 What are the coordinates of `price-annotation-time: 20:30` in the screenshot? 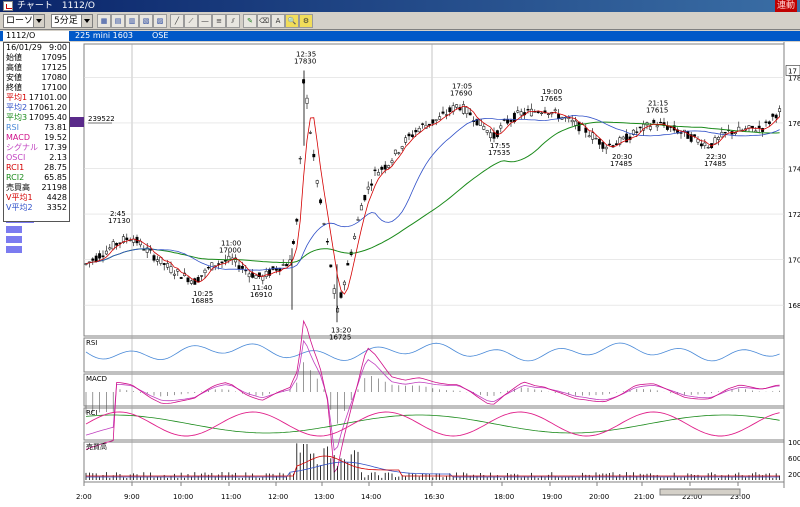 It's located at (622, 157).